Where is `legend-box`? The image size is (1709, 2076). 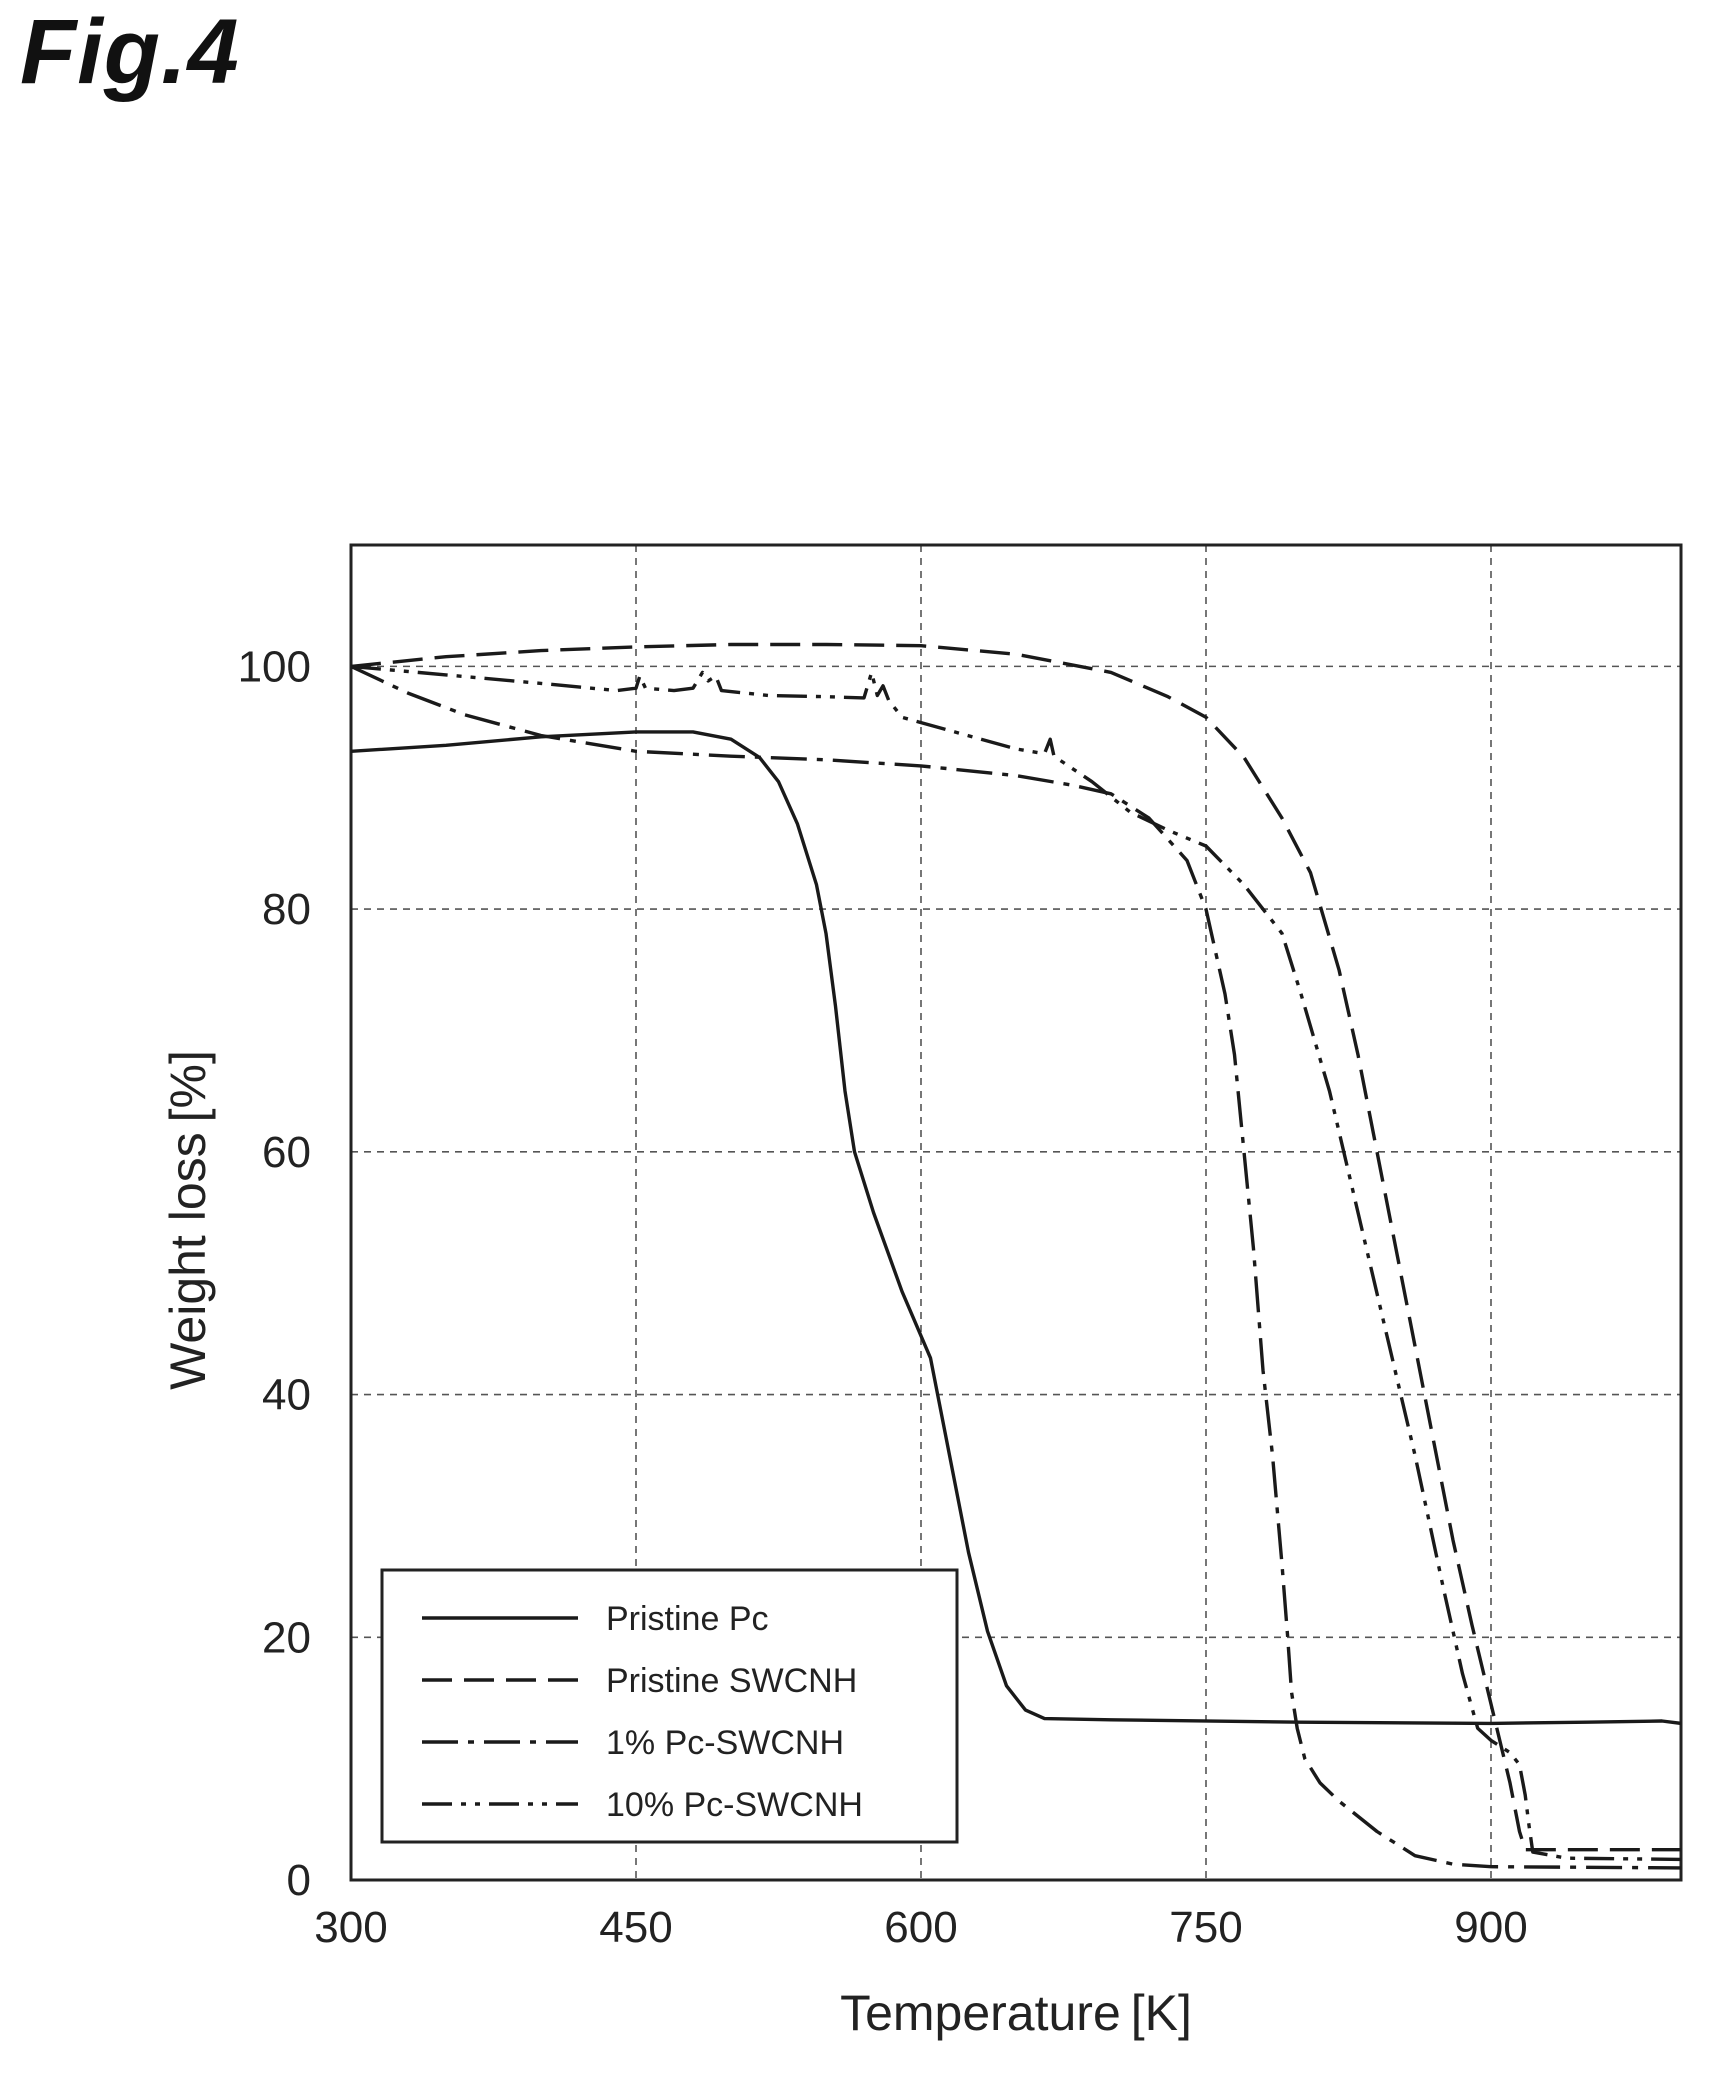 legend-box is located at coordinates (669, 1706).